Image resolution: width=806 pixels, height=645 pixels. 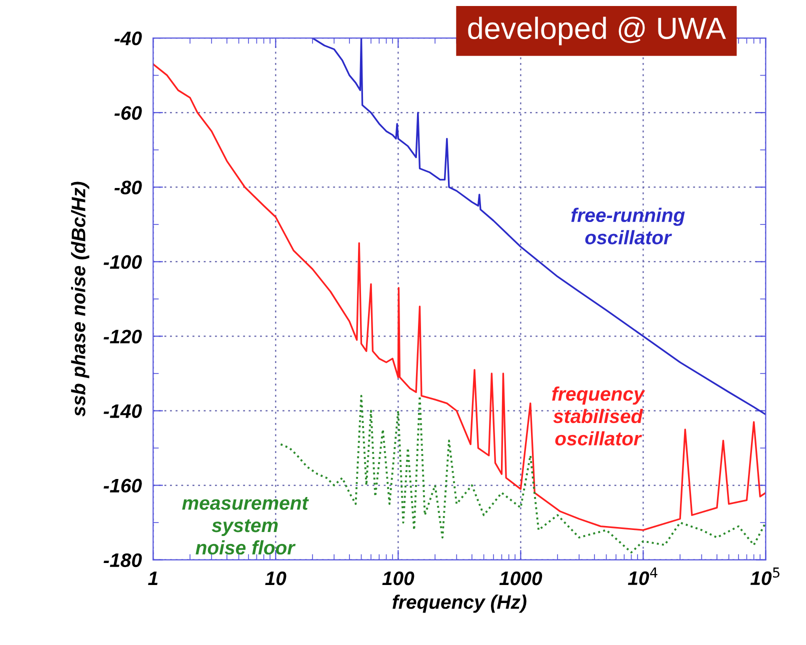 What do you see at coordinates (123, 560) in the screenshot?
I see `y-tick-label: -180` at bounding box center [123, 560].